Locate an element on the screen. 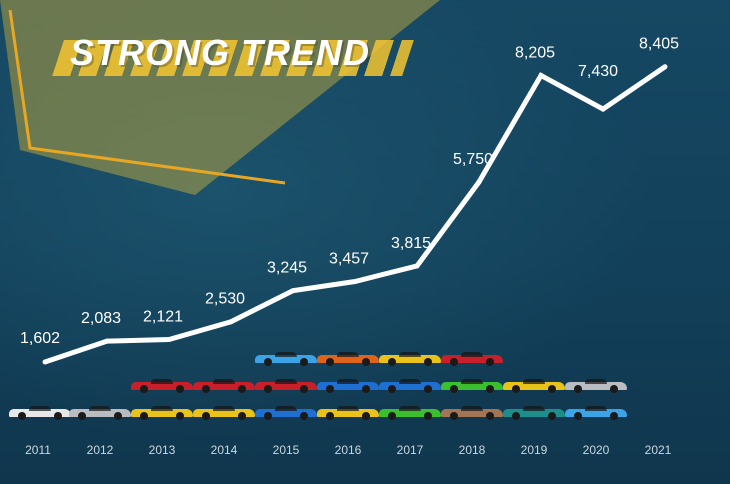  data-point-2012 is located at coordinates (107, 341).